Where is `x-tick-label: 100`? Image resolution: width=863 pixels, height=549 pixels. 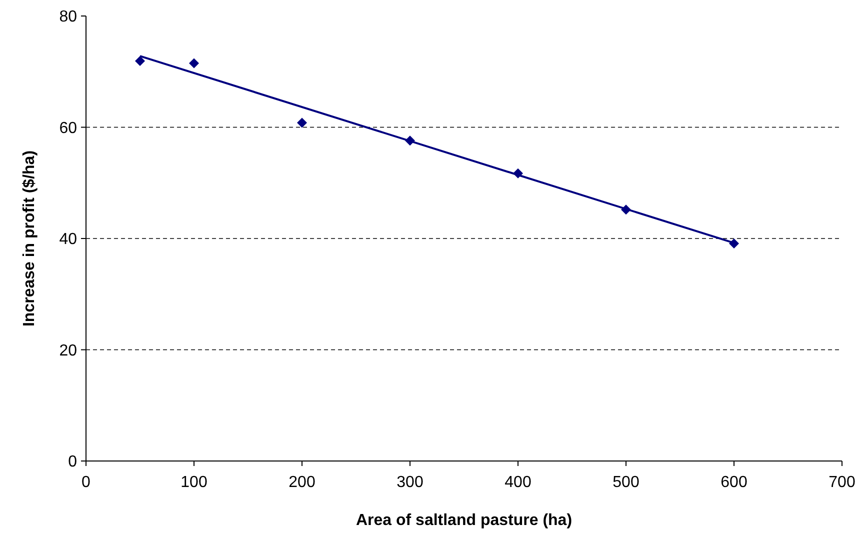 x-tick-label: 100 is located at coordinates (194, 482).